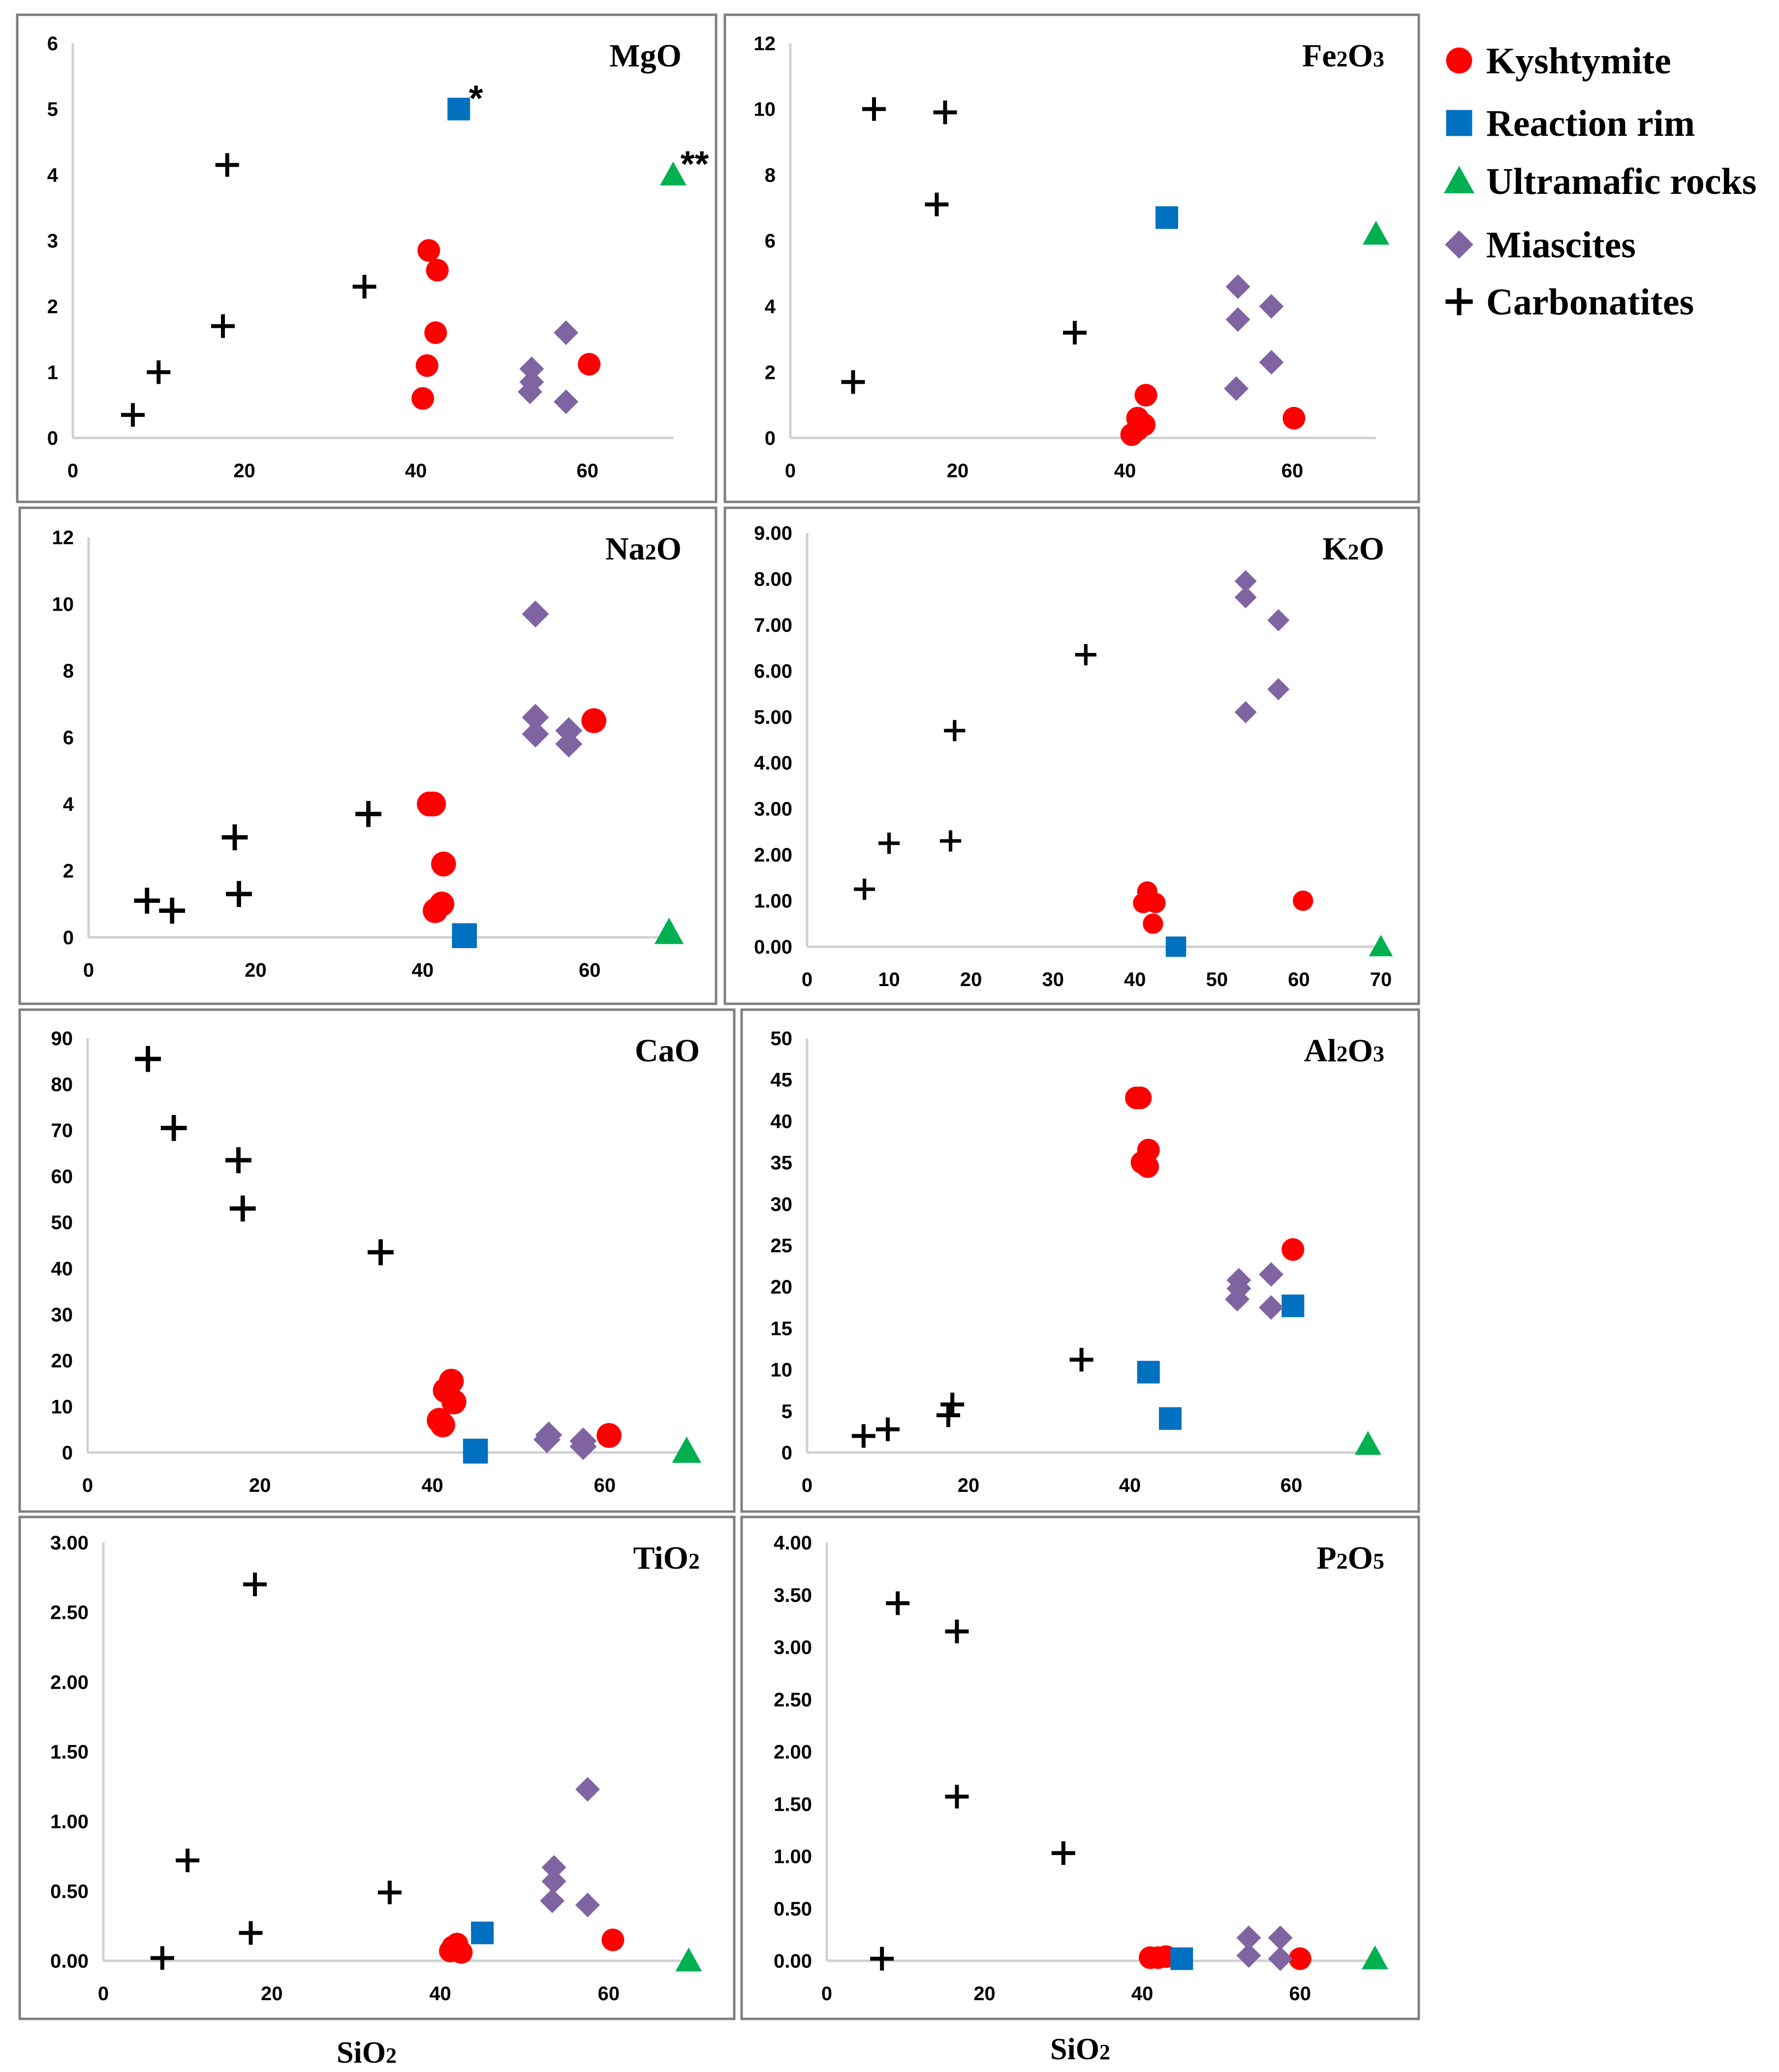 The width and height of the screenshot is (1779, 2072). Describe the element at coordinates (971, 980) in the screenshot. I see `x-tick-label: 20` at that location.